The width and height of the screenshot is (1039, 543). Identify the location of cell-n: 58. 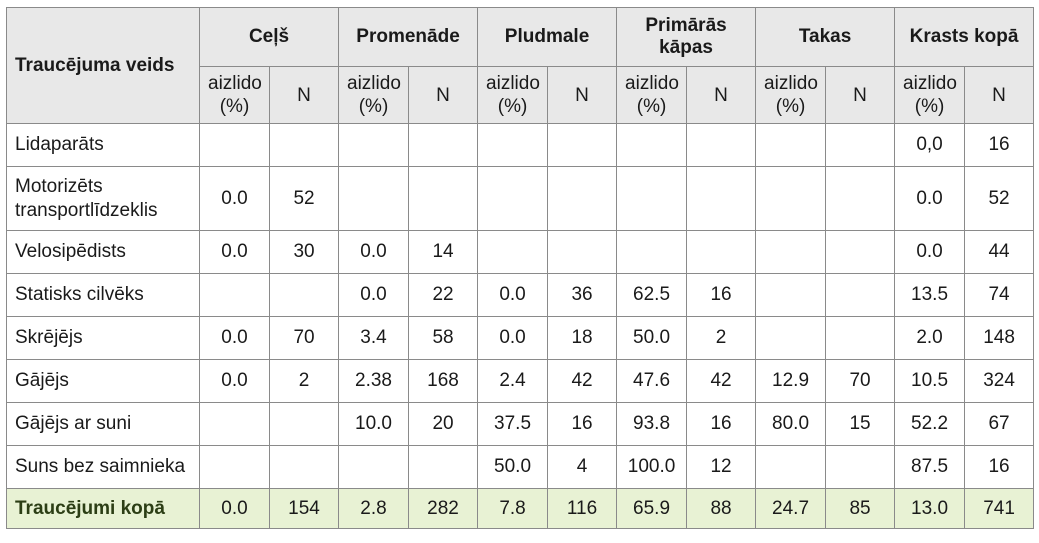
(443, 338).